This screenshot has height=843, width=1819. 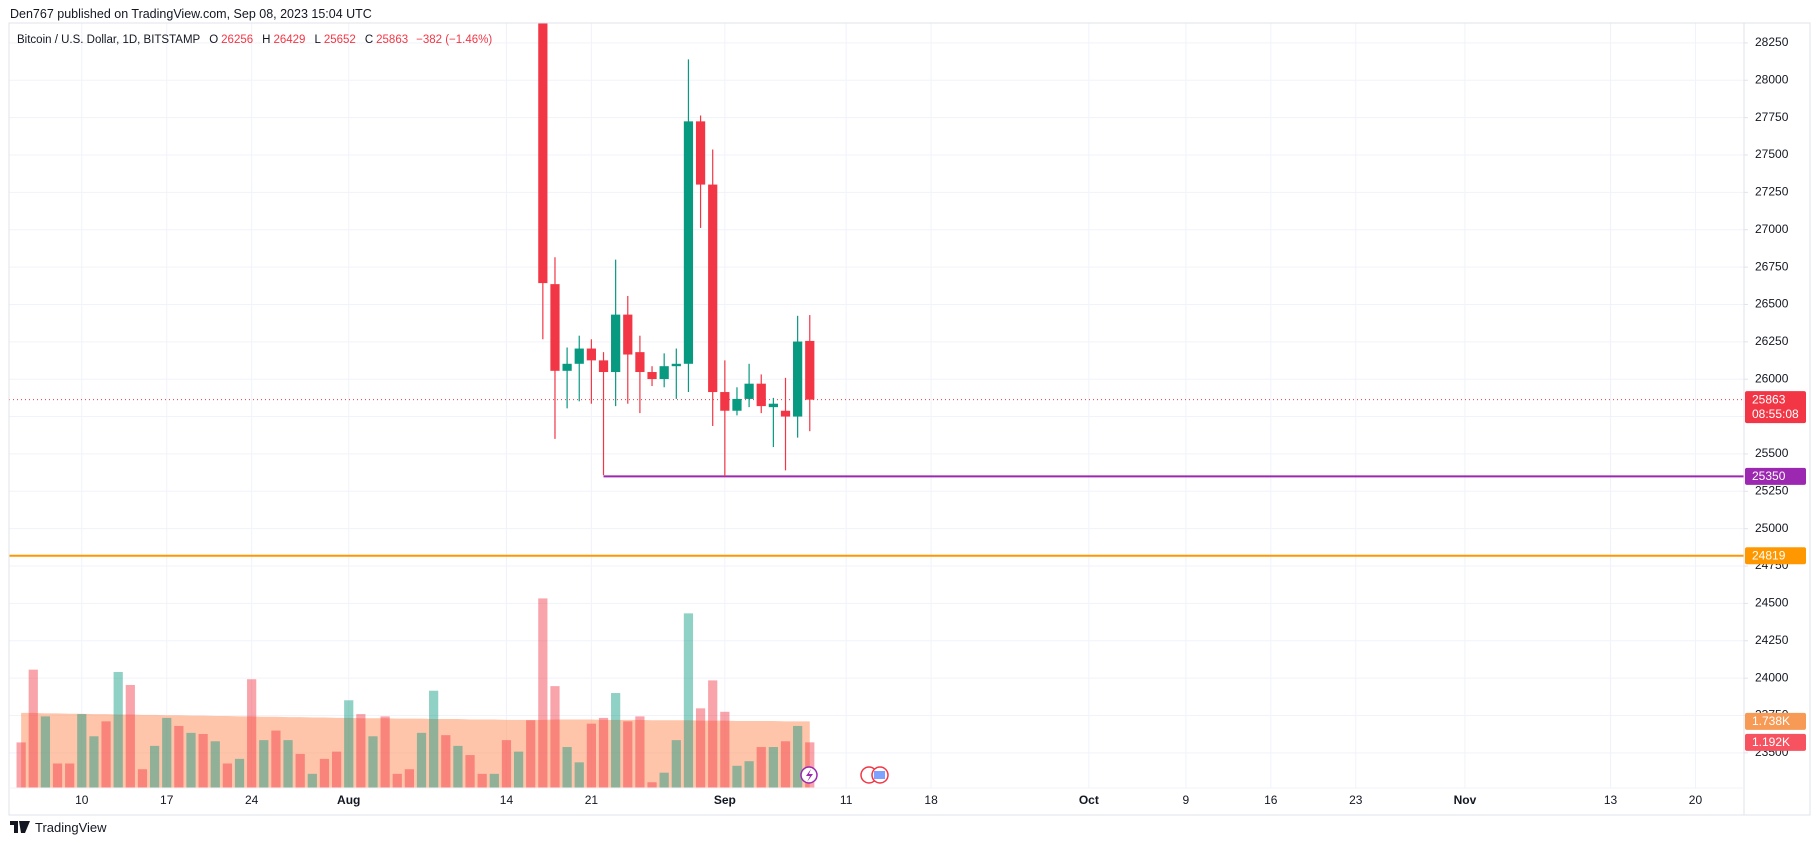 I want to click on footer-brand: TradingView, so click(x=71, y=827).